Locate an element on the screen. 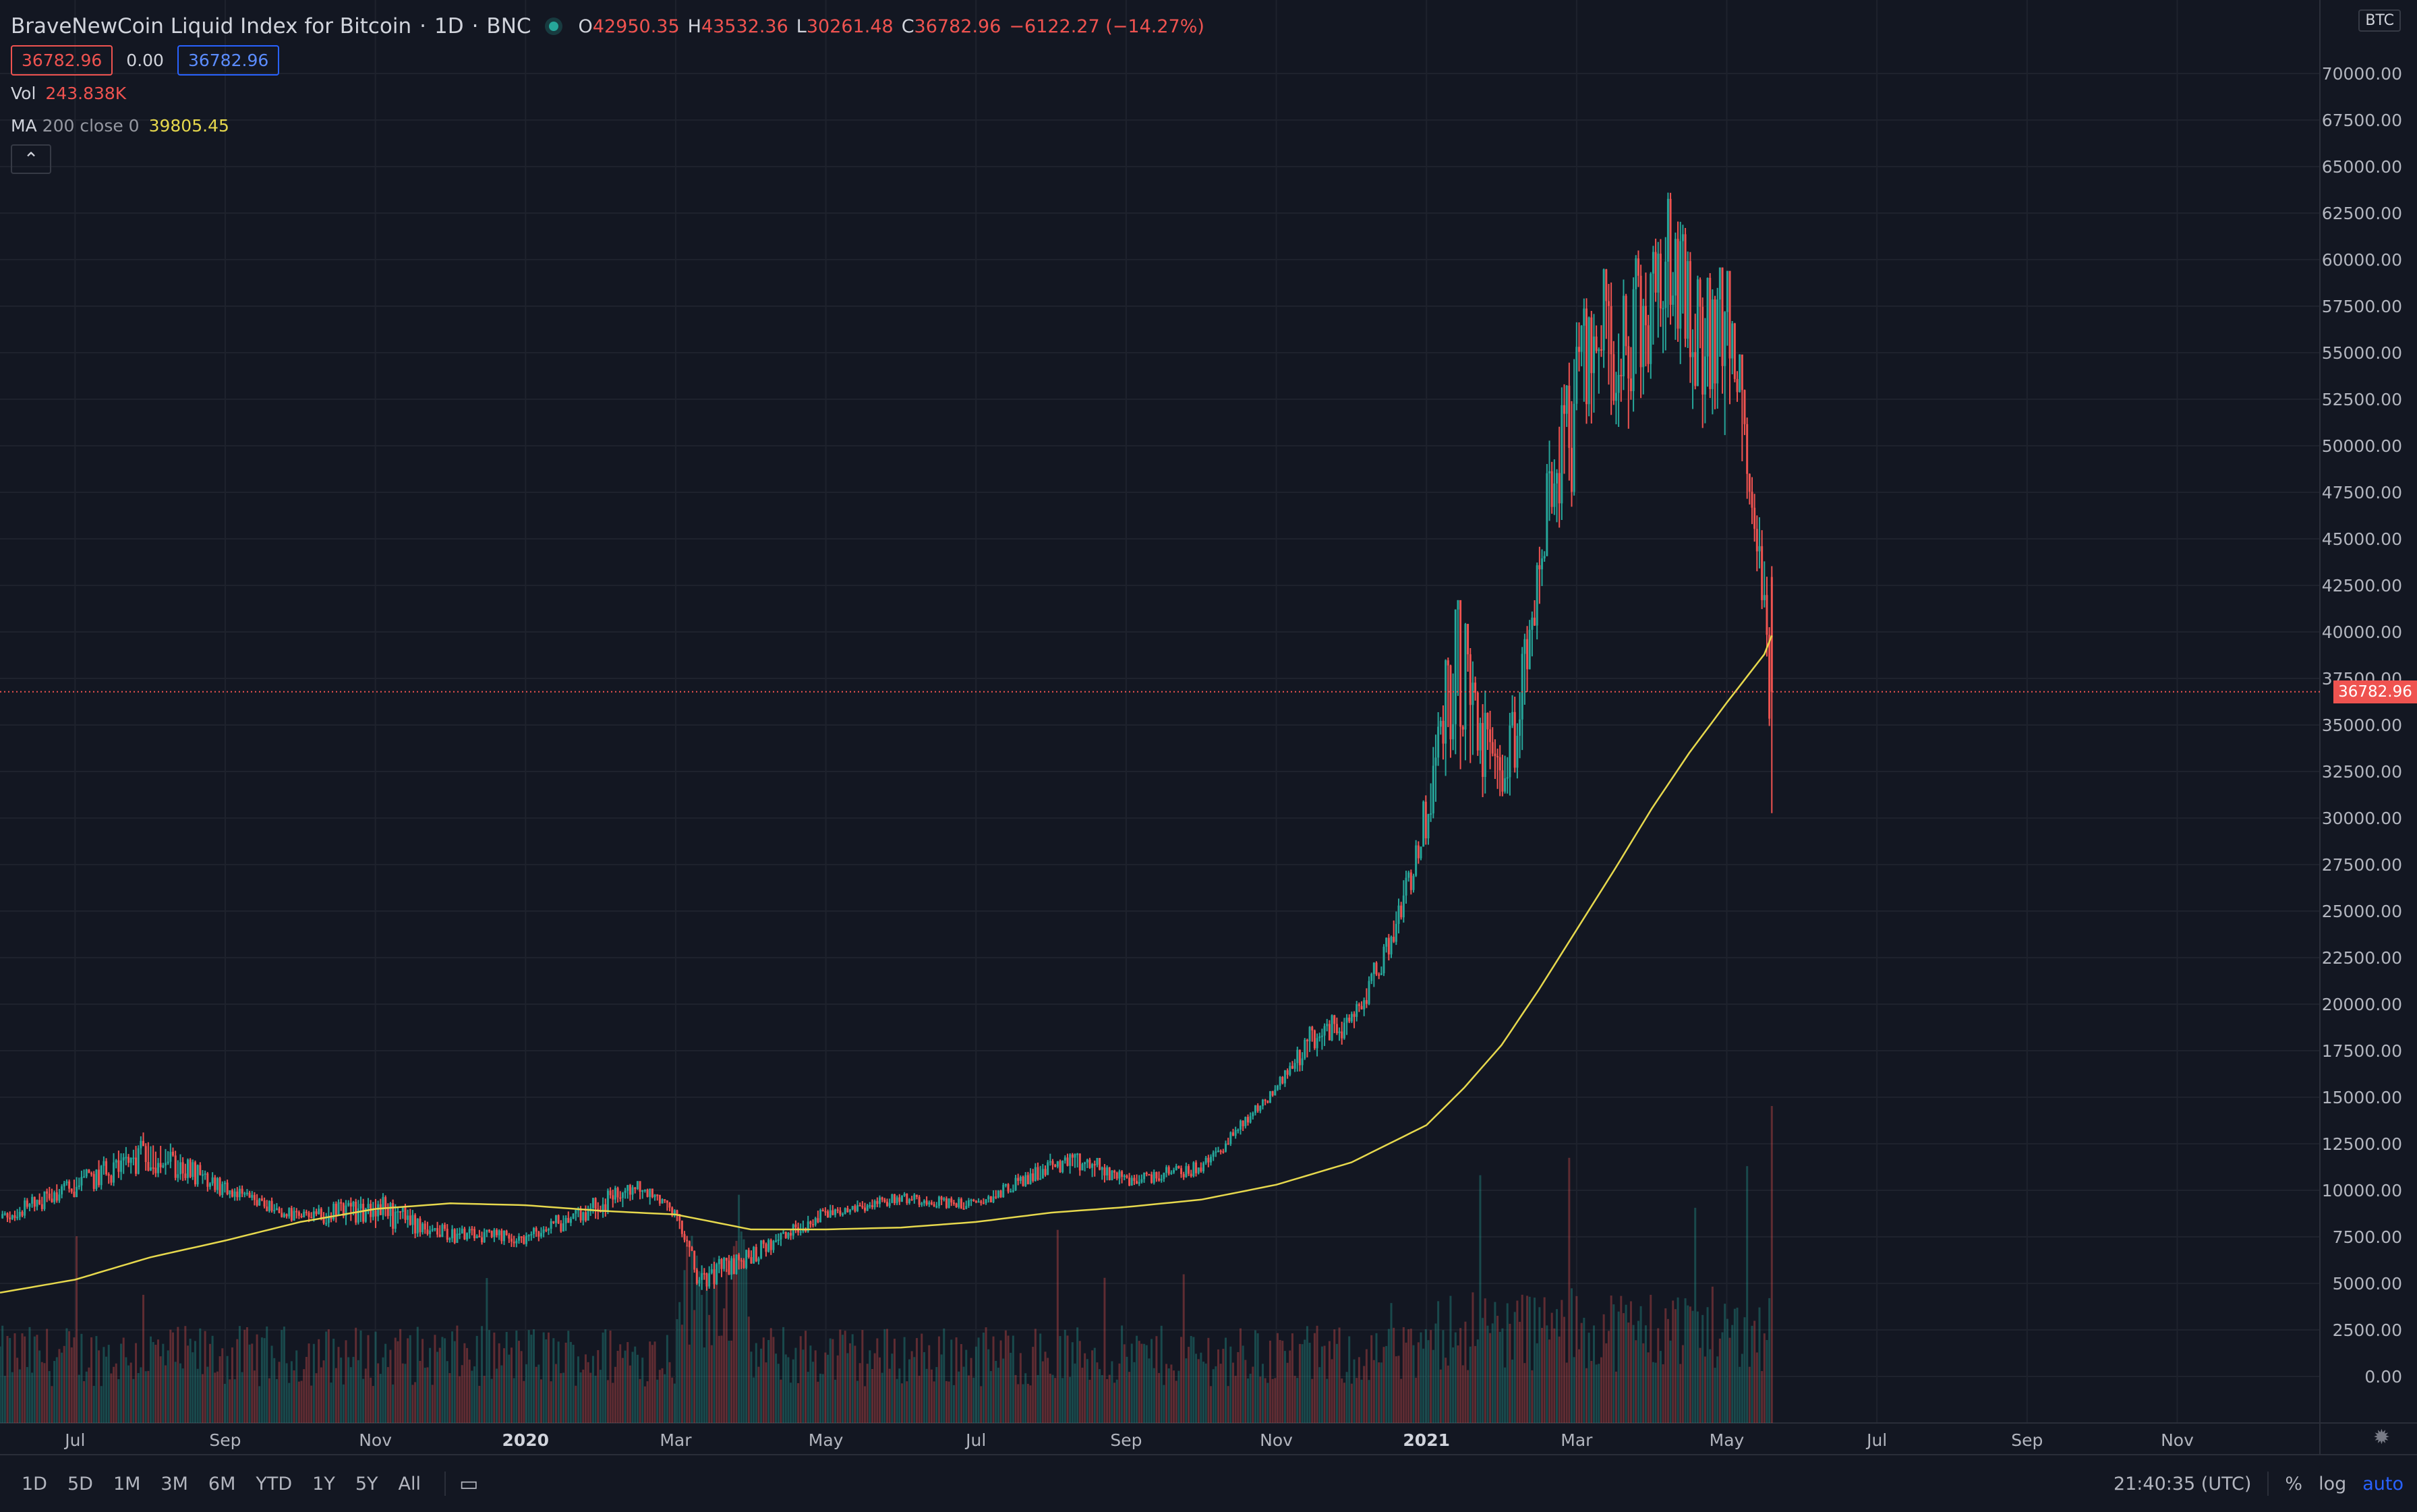 This screenshot has height=1512, width=2417. currency-tag: BTC is located at coordinates (2379, 20).